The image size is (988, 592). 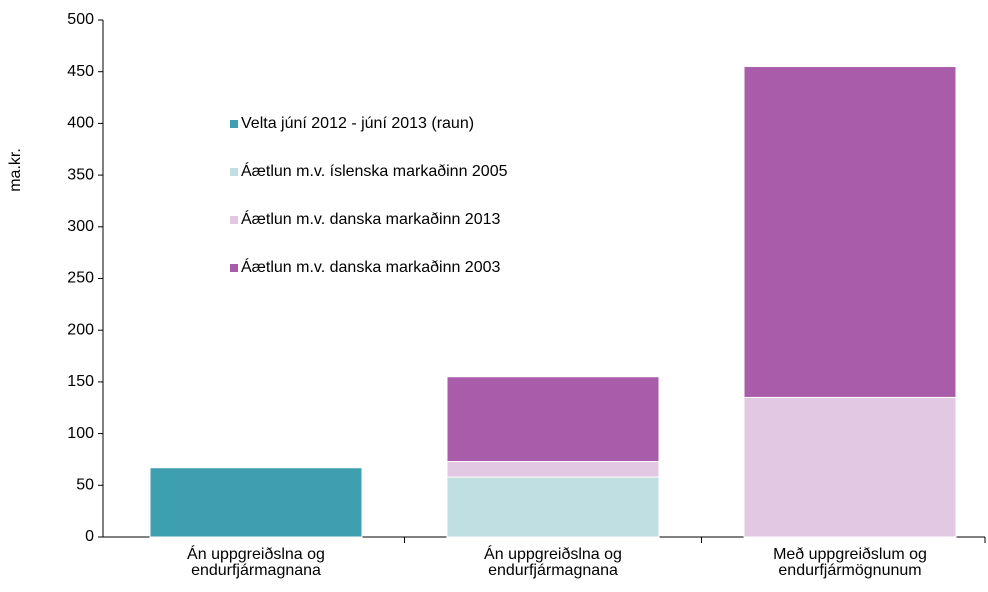 I want to click on y-tick-label: 200, so click(x=80, y=329).